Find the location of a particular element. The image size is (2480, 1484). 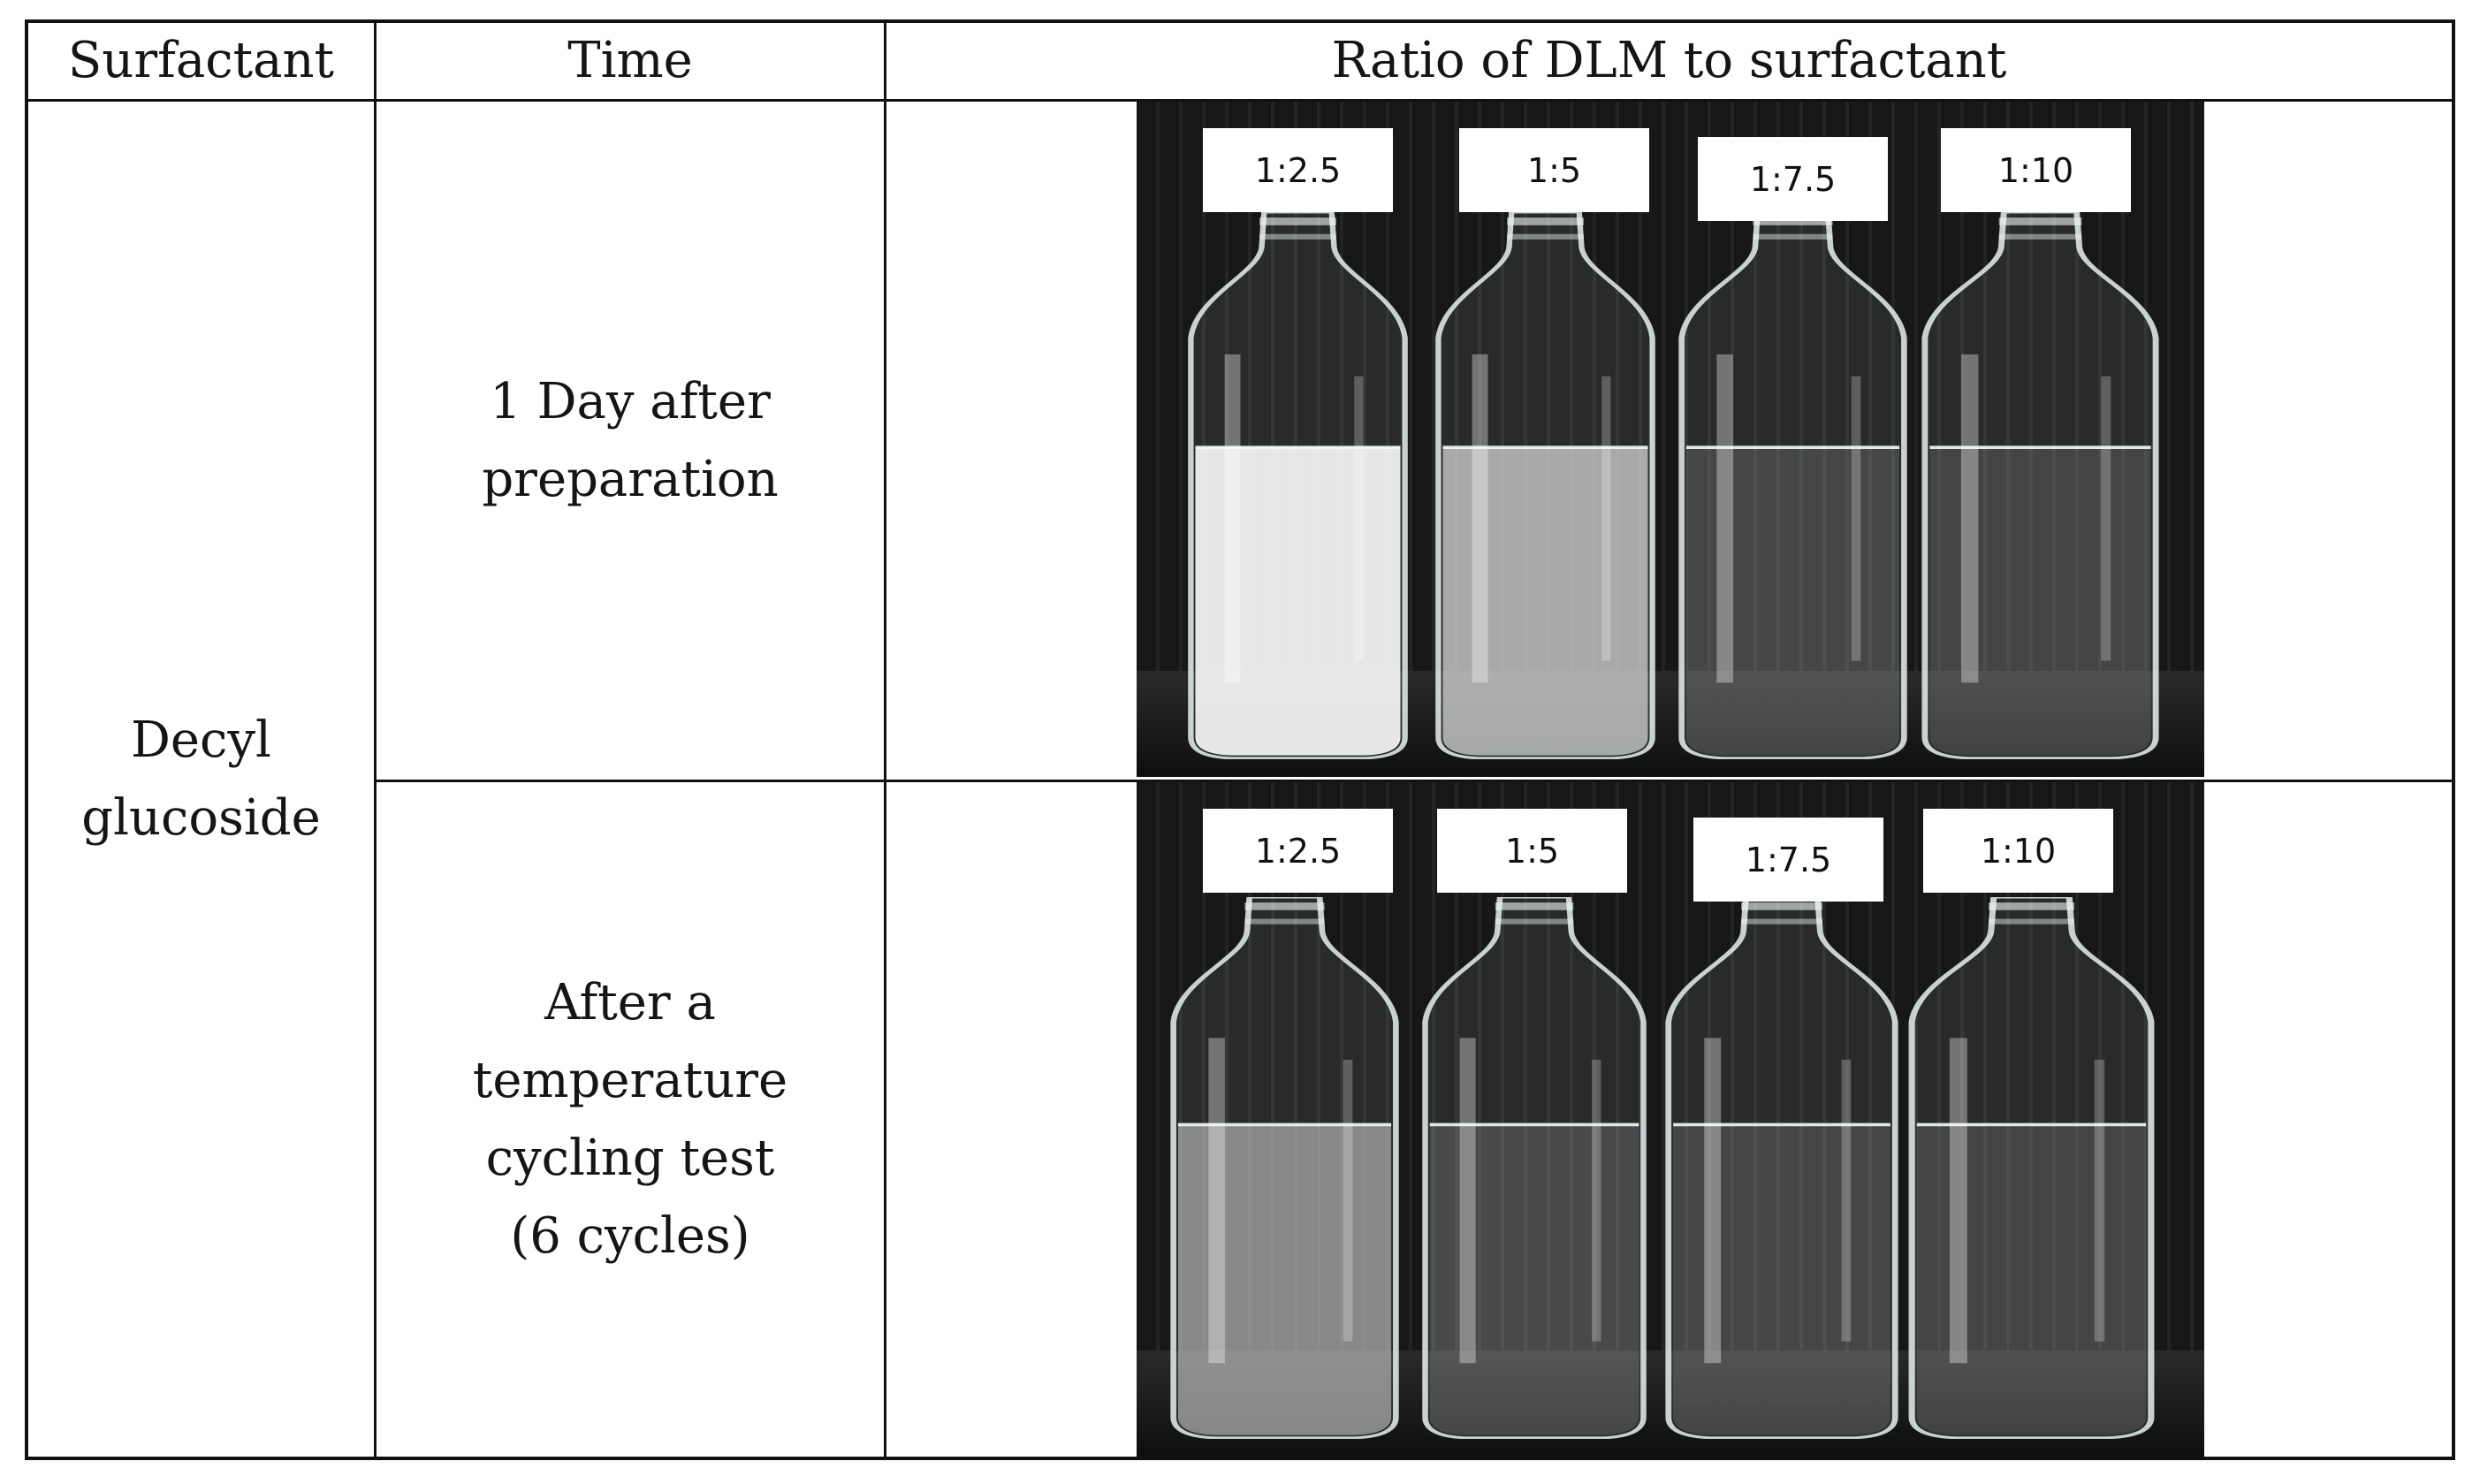

time-line: 1 Day after is located at coordinates (630, 401).